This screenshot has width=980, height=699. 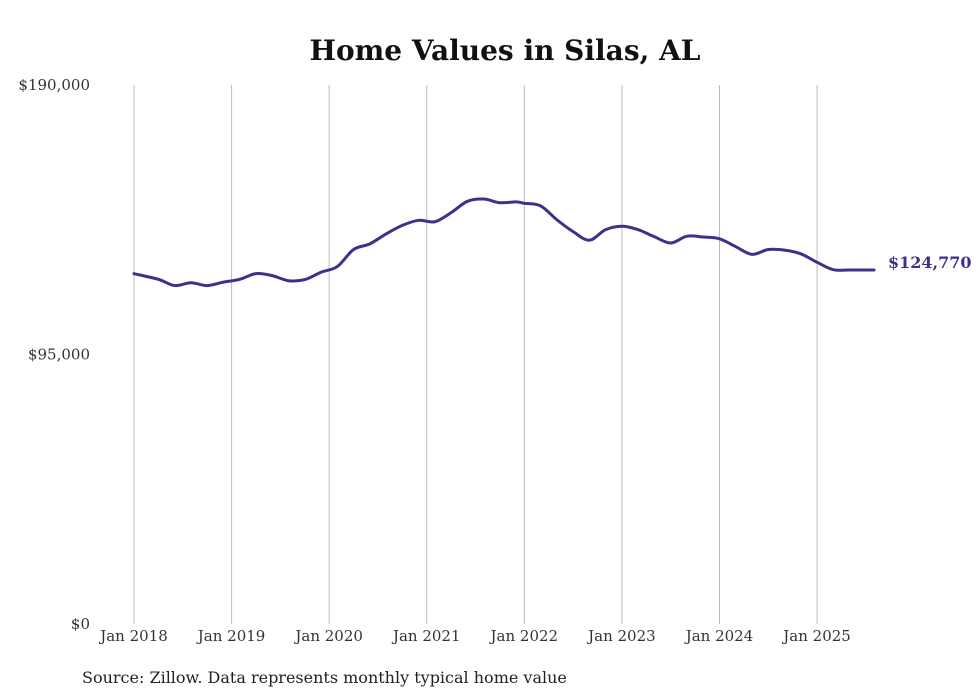 What do you see at coordinates (816, 636) in the screenshot?
I see `x-tick-label: Jan 2025` at bounding box center [816, 636].